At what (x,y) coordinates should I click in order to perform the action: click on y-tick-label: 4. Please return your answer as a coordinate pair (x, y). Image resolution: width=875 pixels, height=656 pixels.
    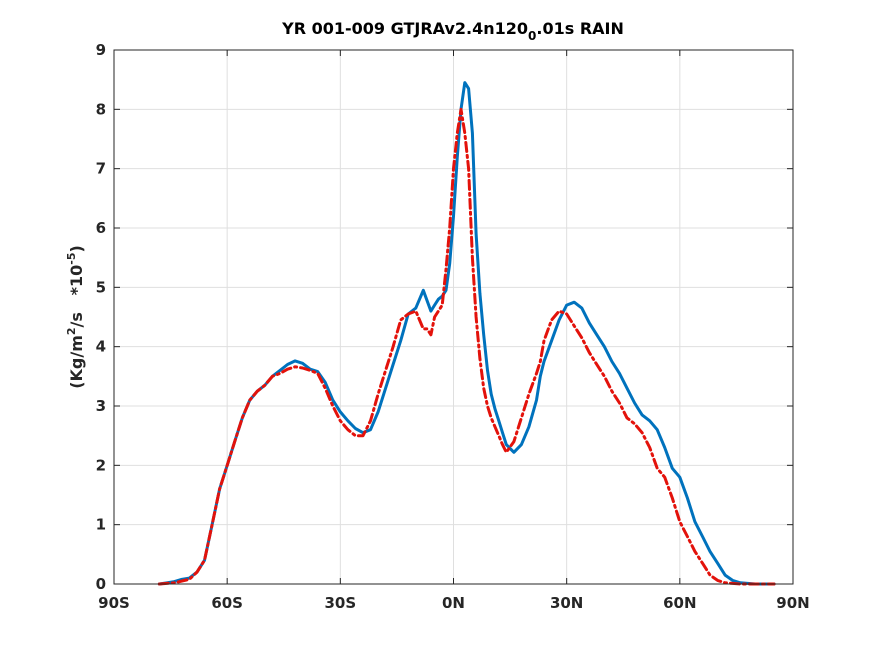
    Looking at the image, I should click on (101, 347).